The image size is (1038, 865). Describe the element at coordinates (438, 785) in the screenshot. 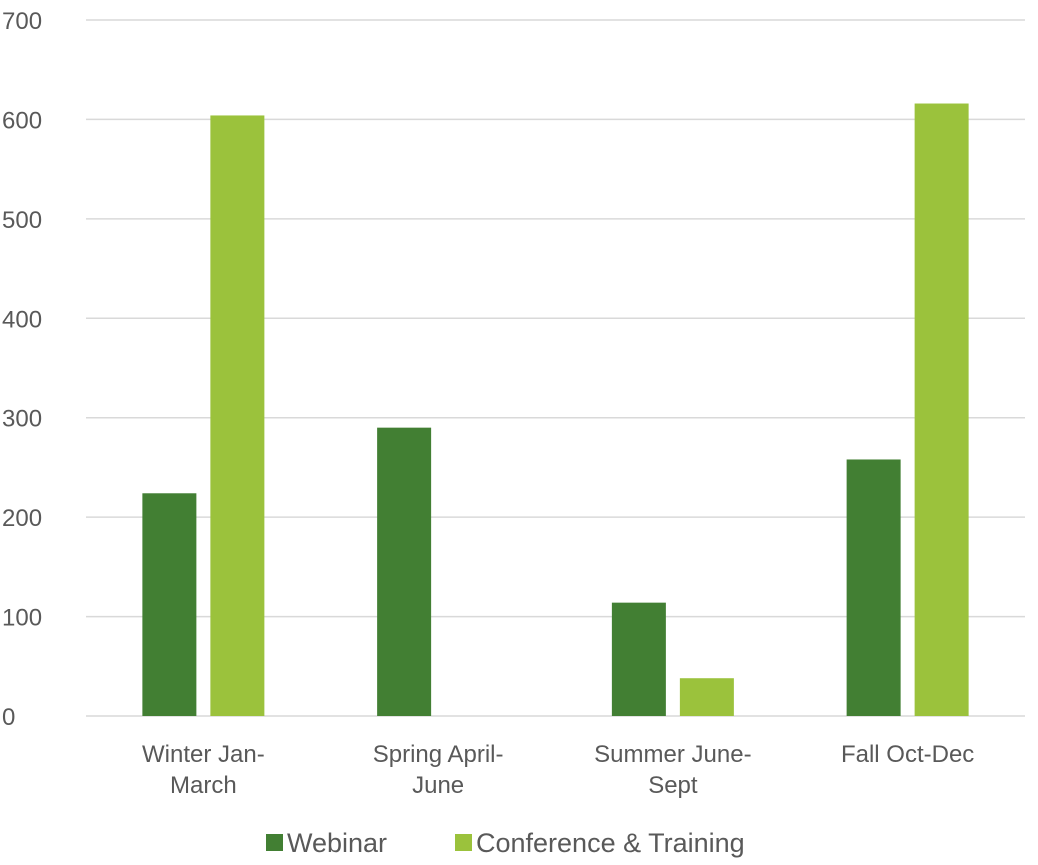

I see `x-category-label: June` at that location.